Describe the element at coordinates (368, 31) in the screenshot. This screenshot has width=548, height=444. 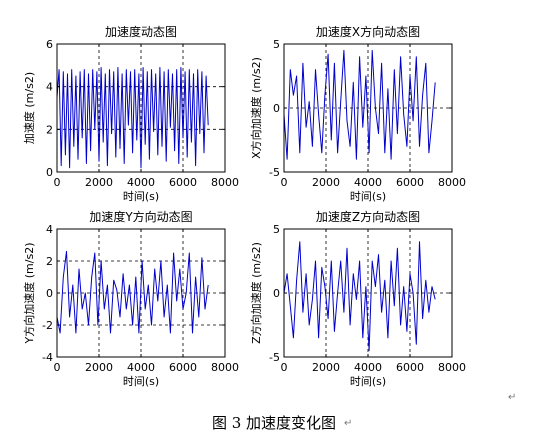
I see `chart-2-title: 加速度X方向动态图` at that location.